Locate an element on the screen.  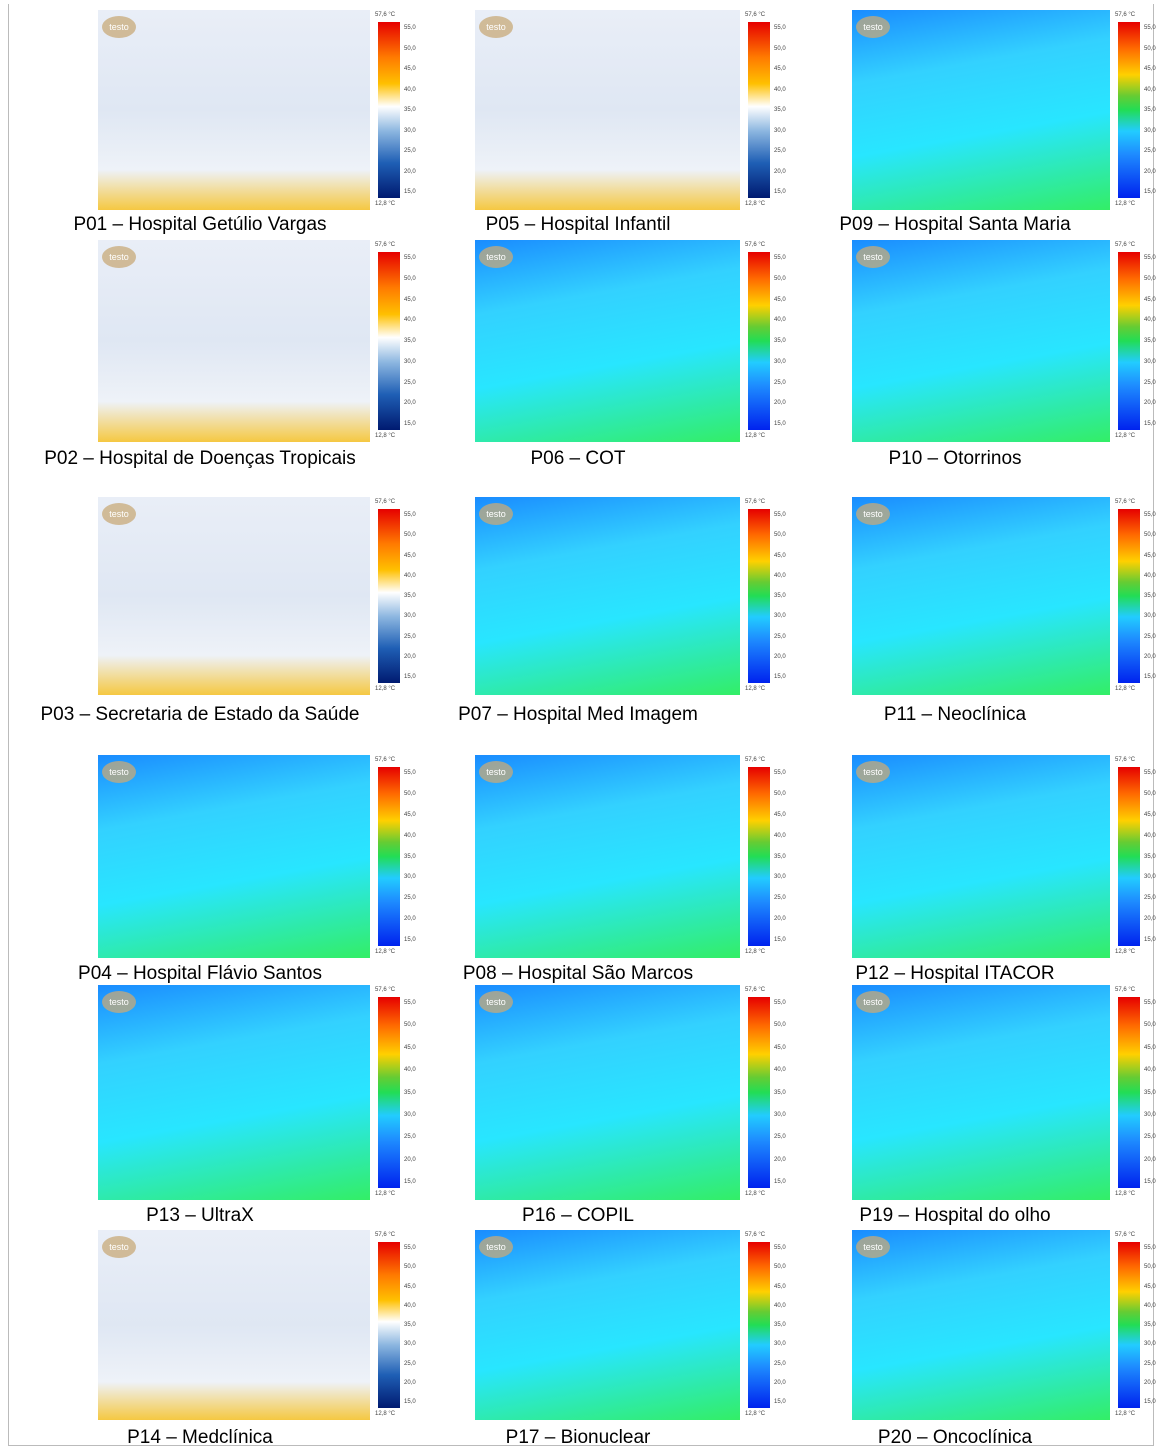
caption: P11 – Neoclínica is located at coordinates (955, 714).